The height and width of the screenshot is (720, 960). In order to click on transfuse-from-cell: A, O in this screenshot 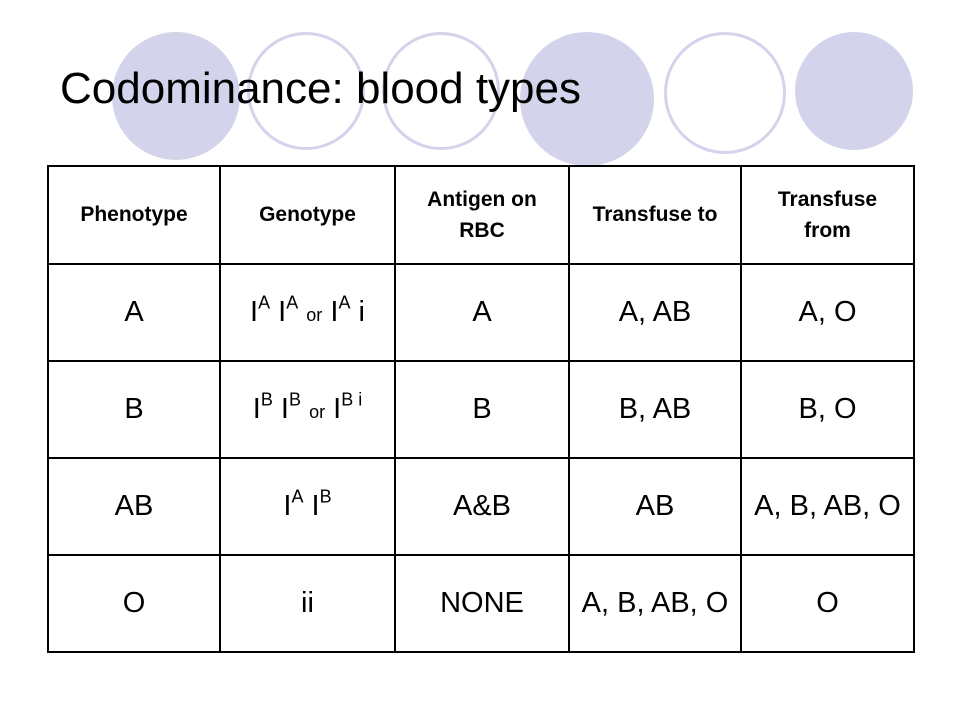, I will do `click(827, 312)`.